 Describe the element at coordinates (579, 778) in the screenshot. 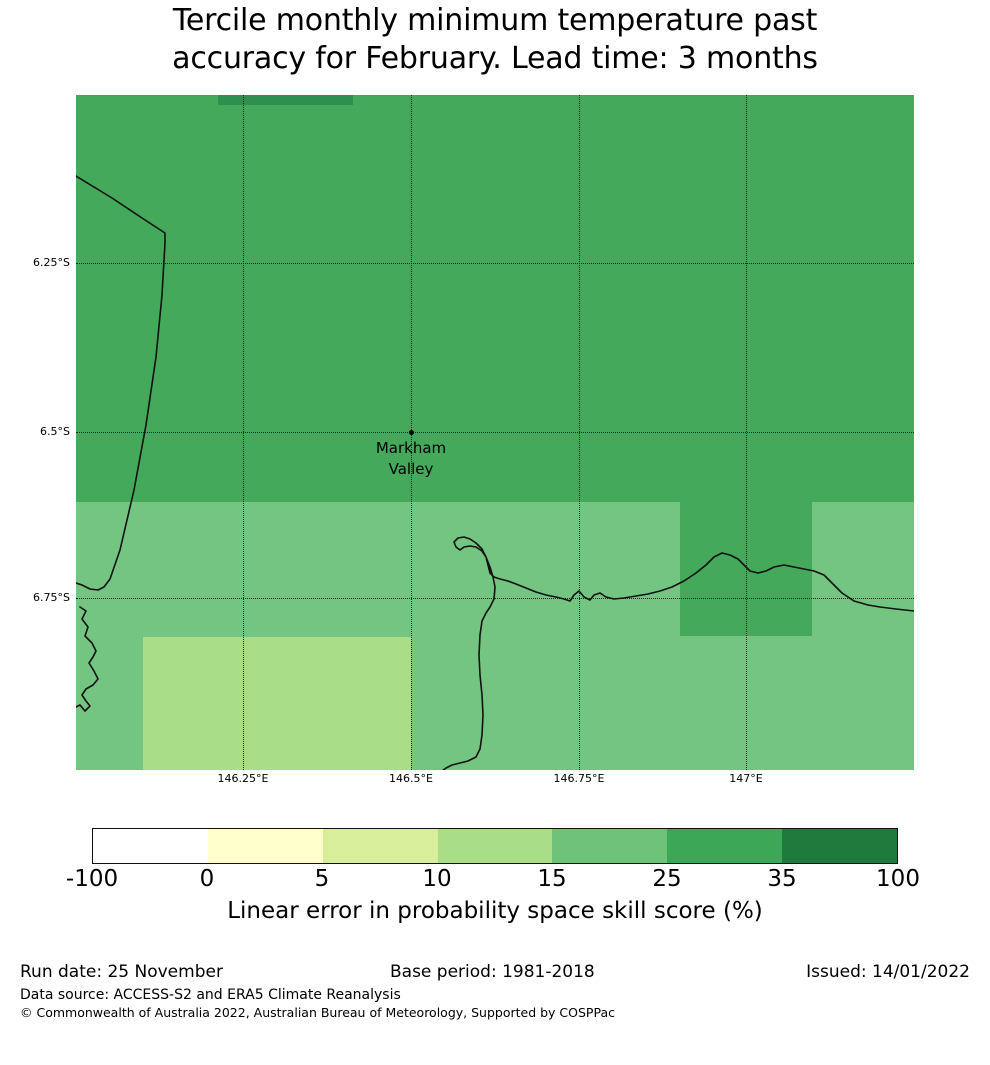

I see `x-axis-tick-label: 146.75°E` at that location.